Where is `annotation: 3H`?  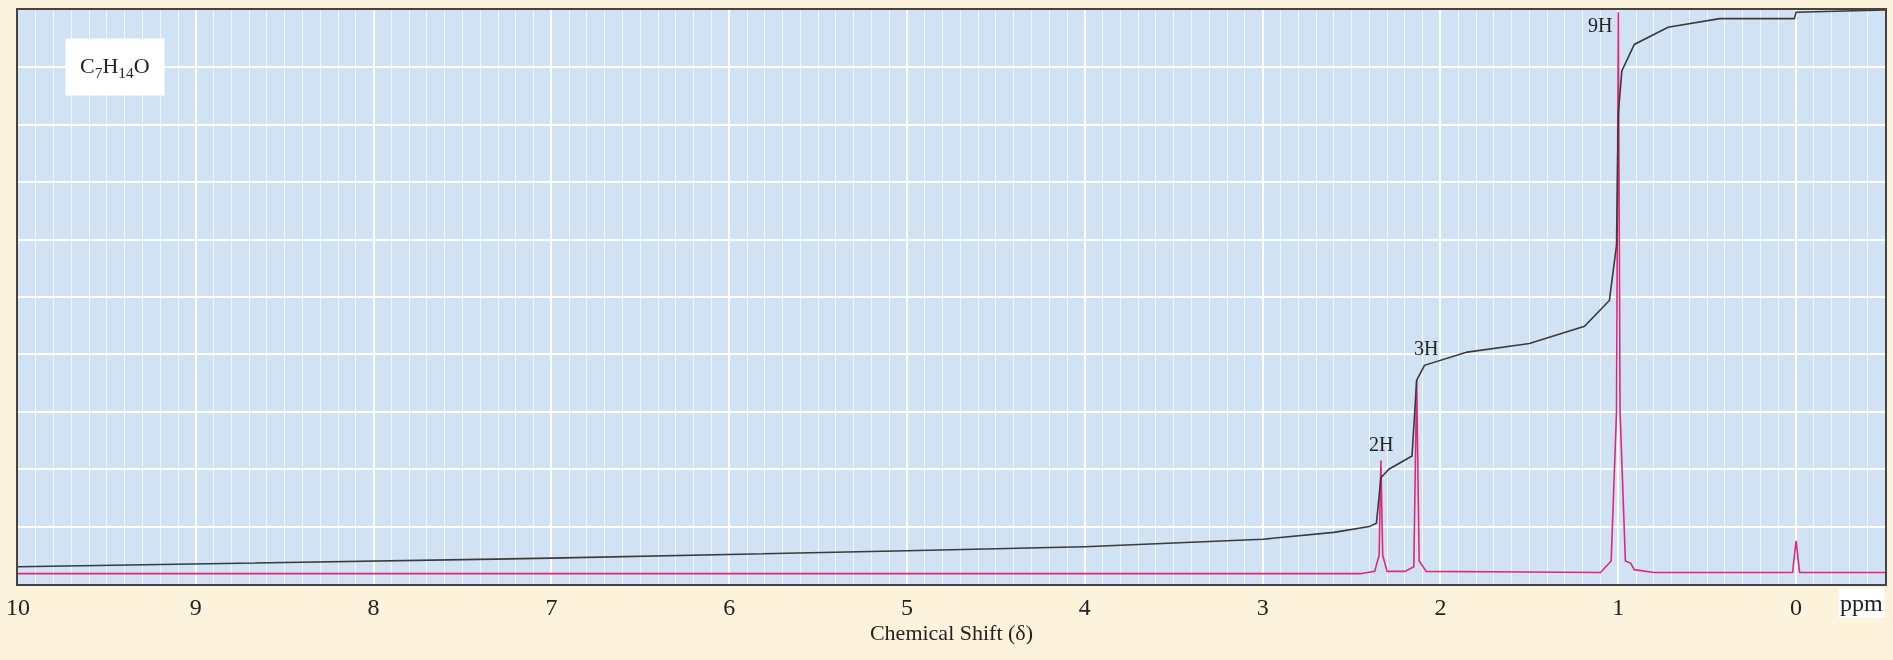
annotation: 3H is located at coordinates (1426, 348).